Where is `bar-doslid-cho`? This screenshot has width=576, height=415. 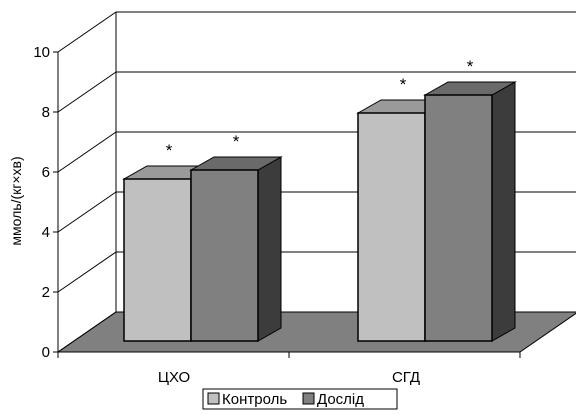 bar-doslid-cho is located at coordinates (224, 255).